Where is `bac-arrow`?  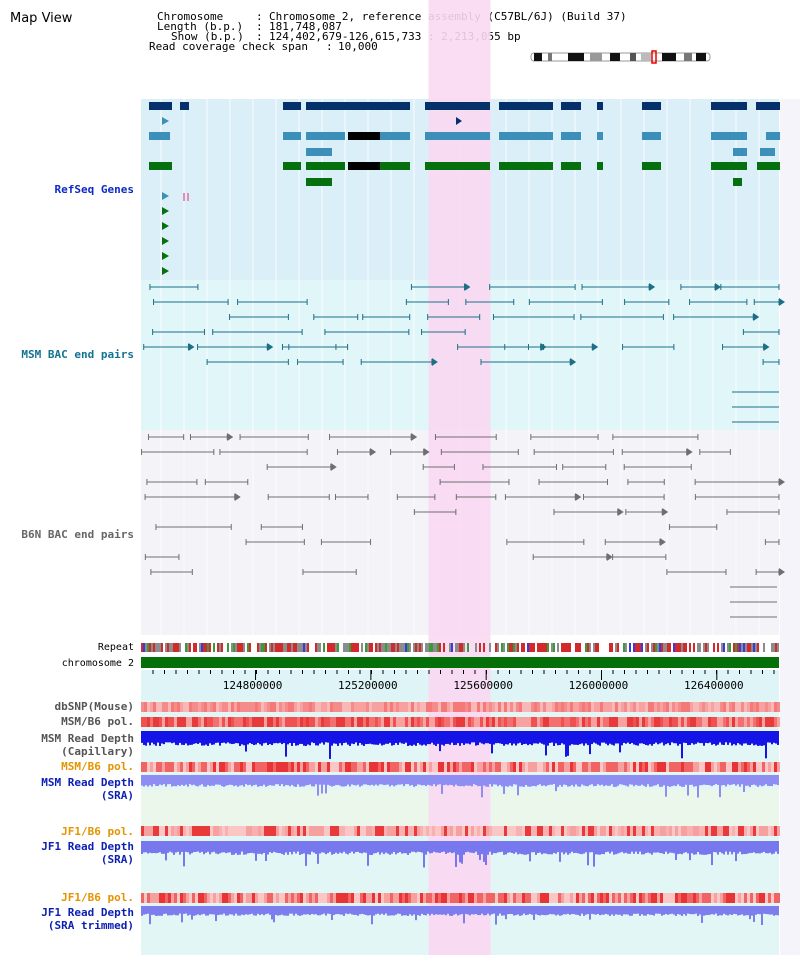 bac-arrow is located at coordinates (373, 452).